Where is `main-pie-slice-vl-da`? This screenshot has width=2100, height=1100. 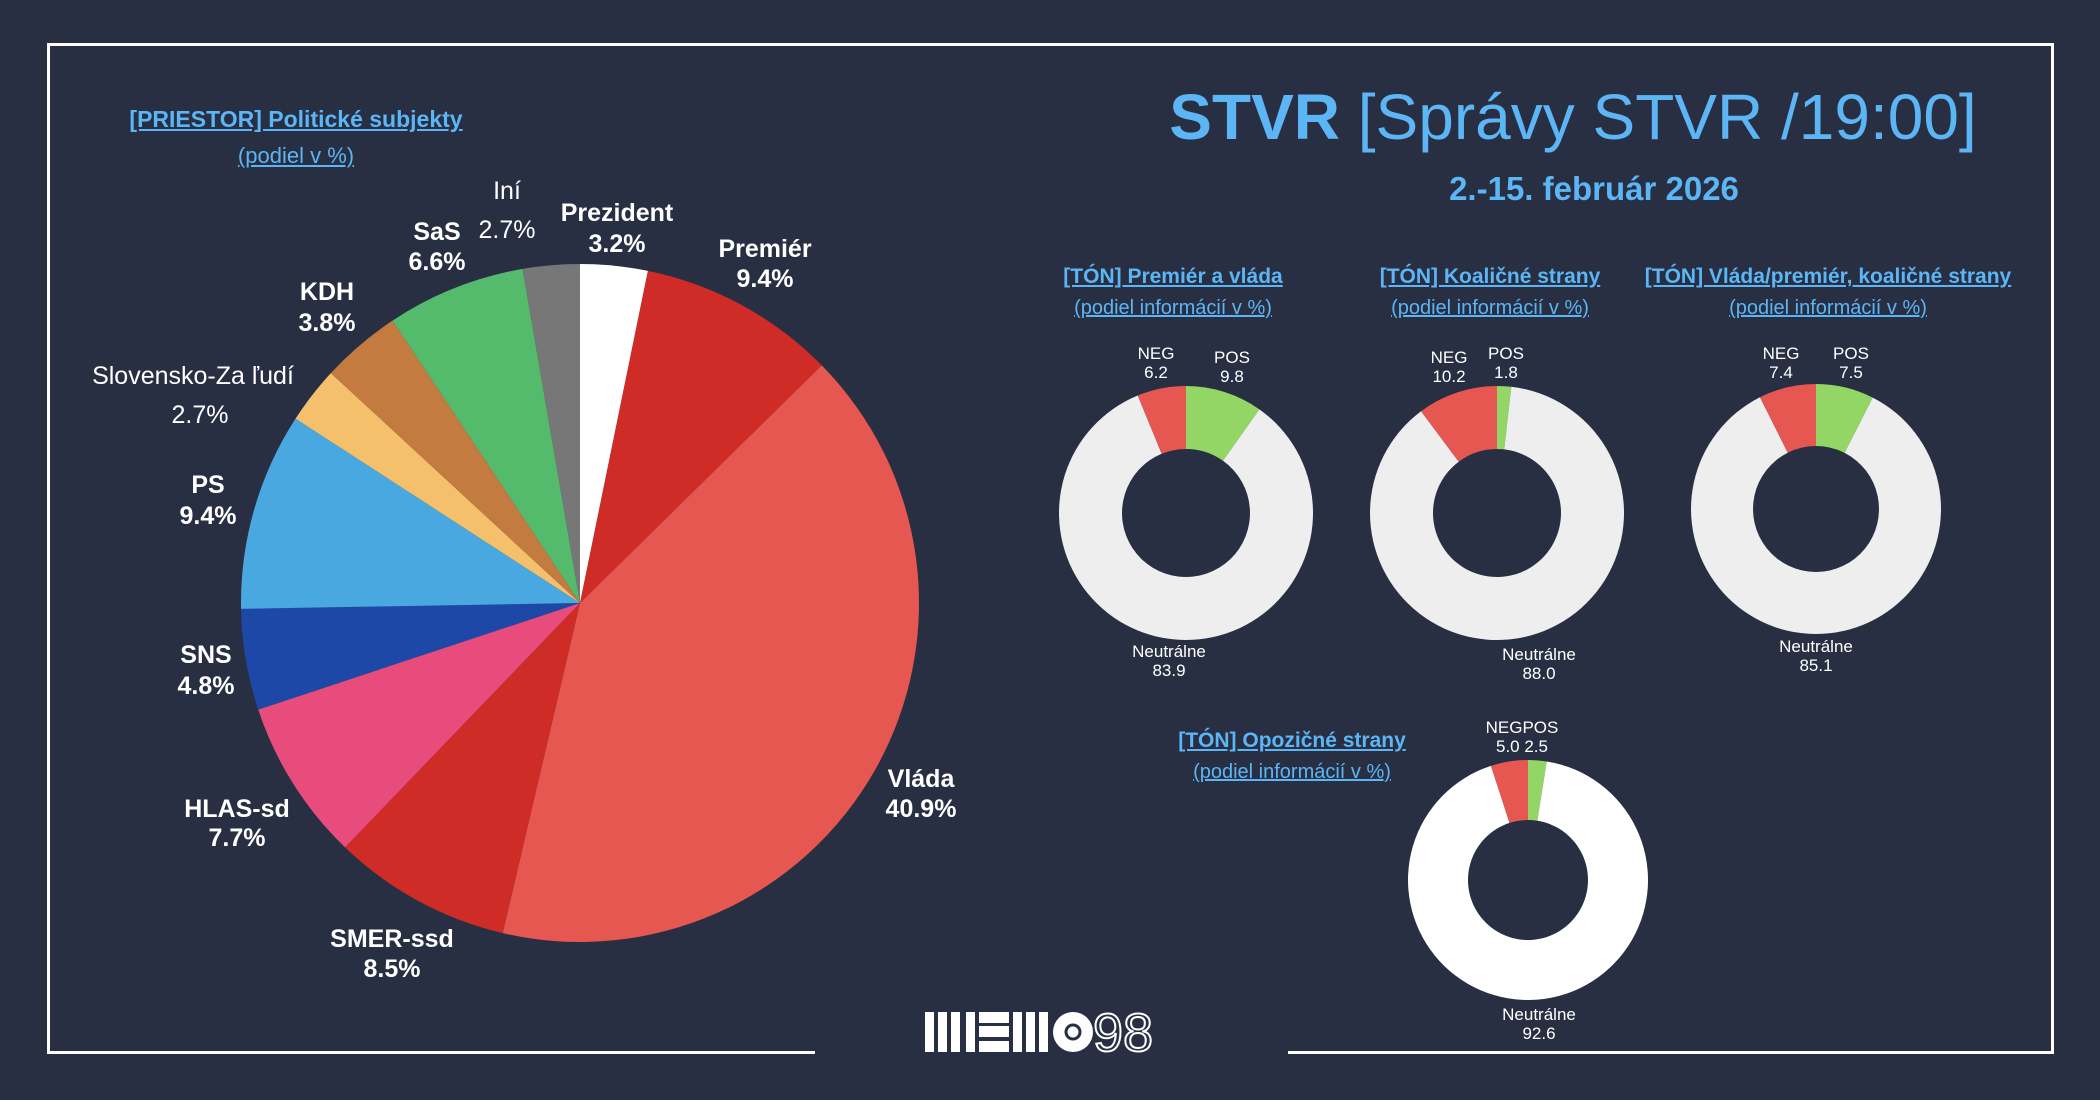
main-pie-slice-vl-da is located at coordinates (710, 653).